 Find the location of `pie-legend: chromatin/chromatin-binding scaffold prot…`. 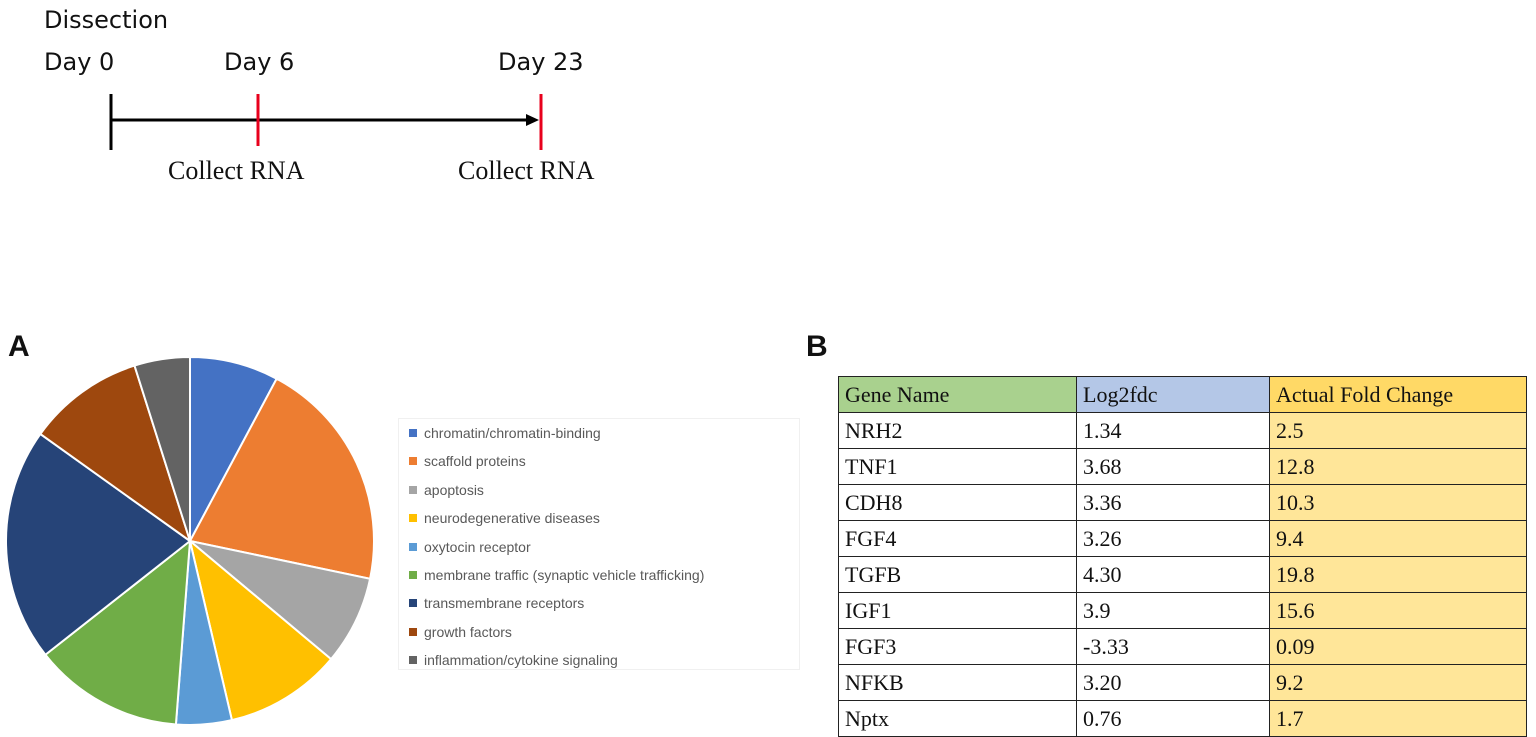

pie-legend: chromatin/chromatin-binding scaffold prot… is located at coordinates (599, 544).